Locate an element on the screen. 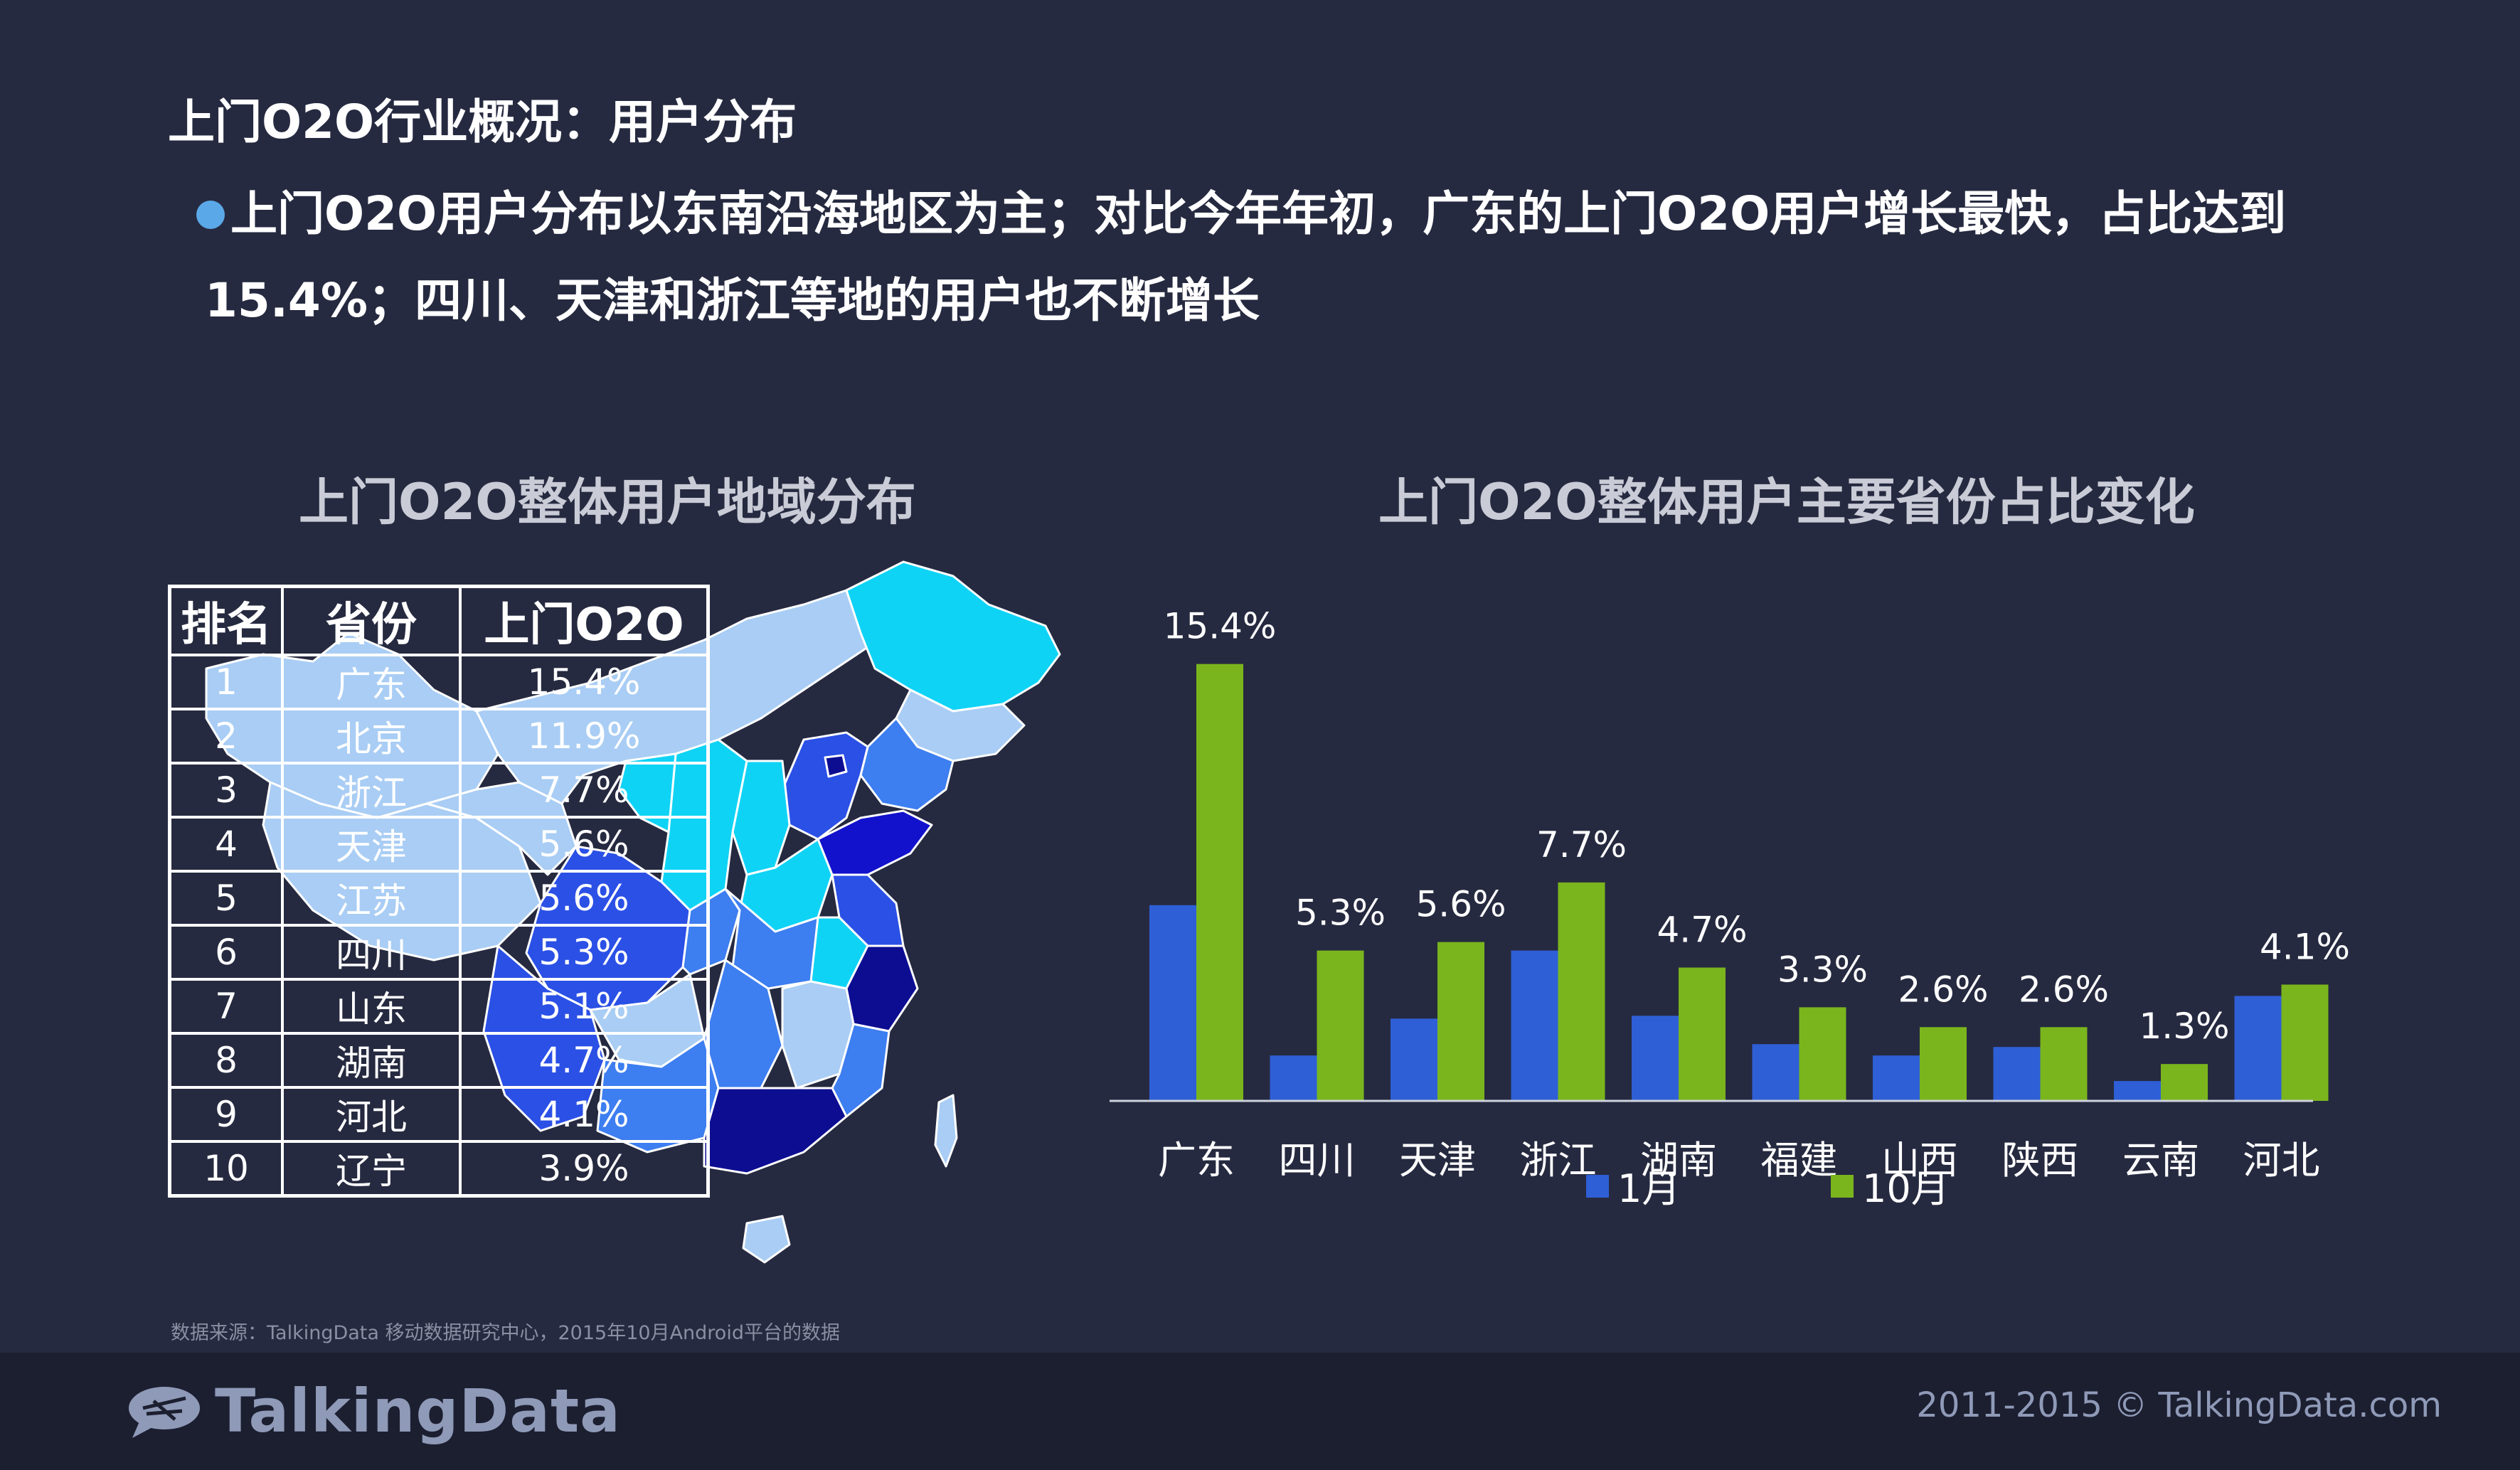 This screenshot has height=1470, width=2520. table-row: 4 天津 5.6% is located at coordinates (439, 844).